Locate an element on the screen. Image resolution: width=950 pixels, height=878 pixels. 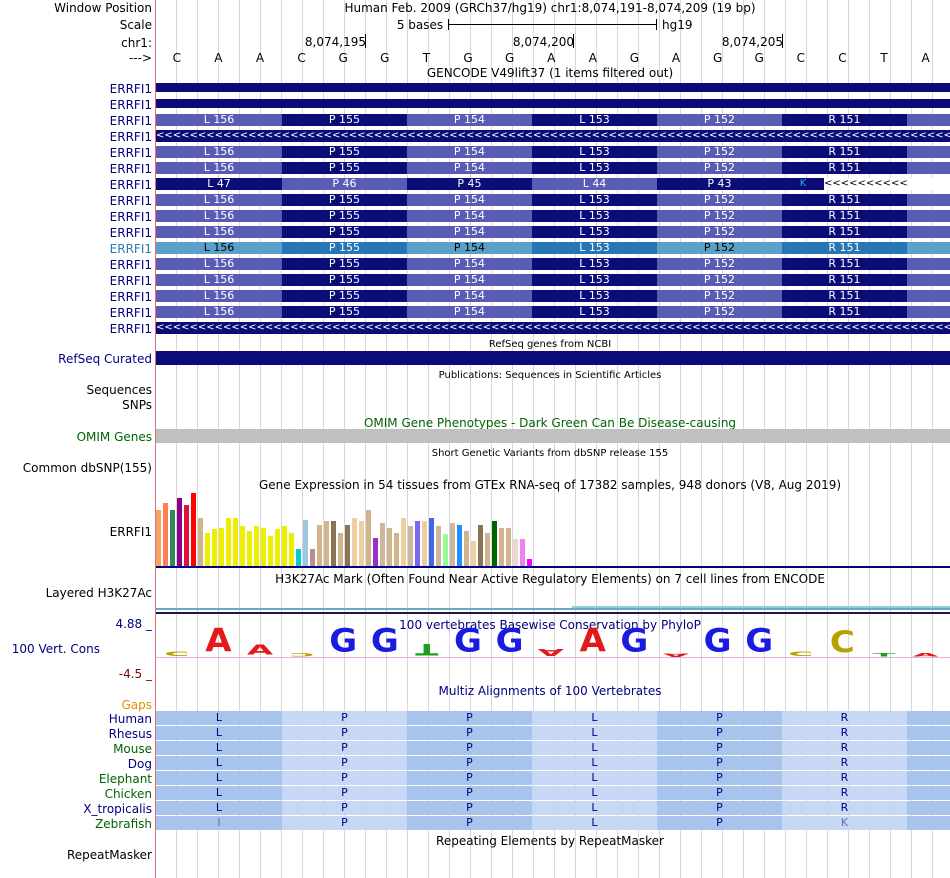
repeatmasker-label: RepeatMasker is located at coordinates (109, 855).